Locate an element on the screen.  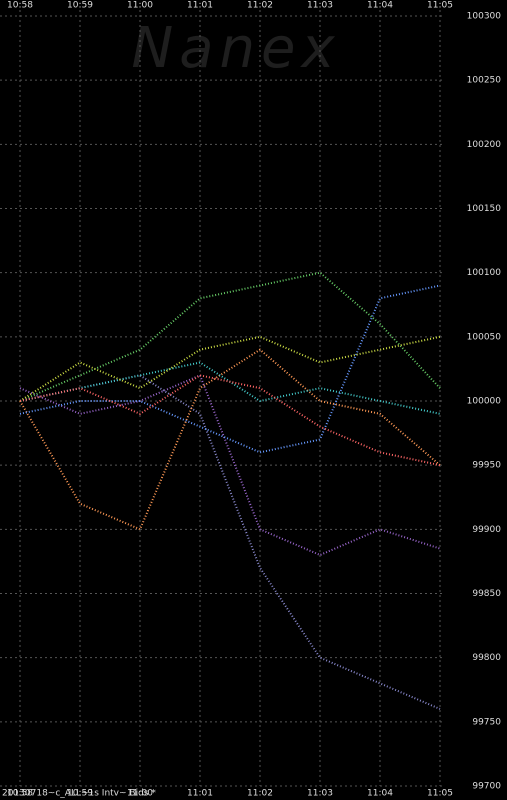
y-tick-label: 99700 is located at coordinates (486, 787).